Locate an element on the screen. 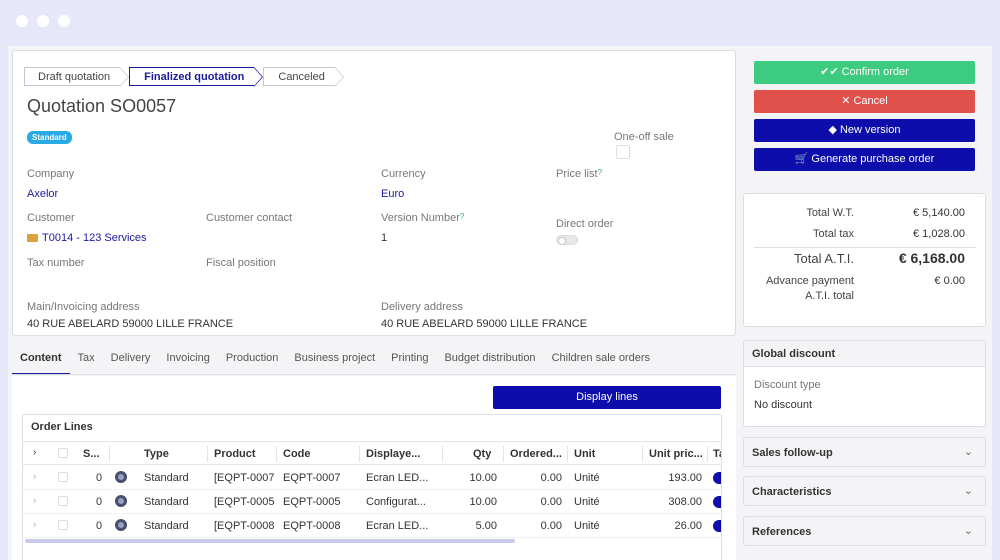 The height and width of the screenshot is (560, 1000). tax-number-label: Tax number is located at coordinates (56, 263).